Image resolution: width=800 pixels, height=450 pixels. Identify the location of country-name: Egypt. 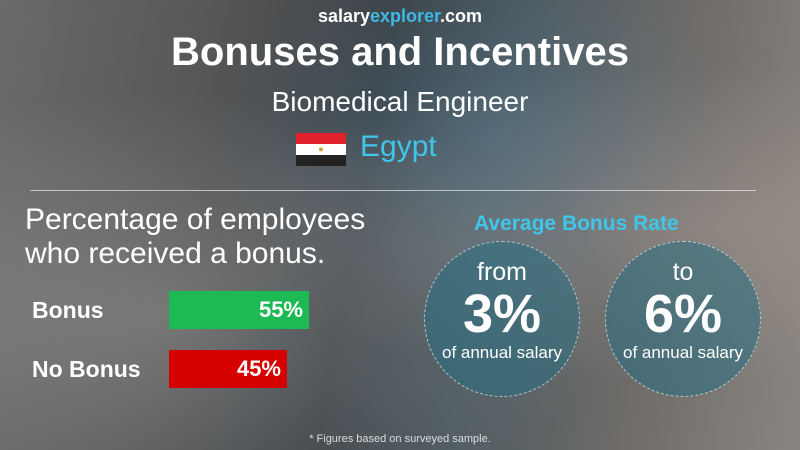
(398, 146).